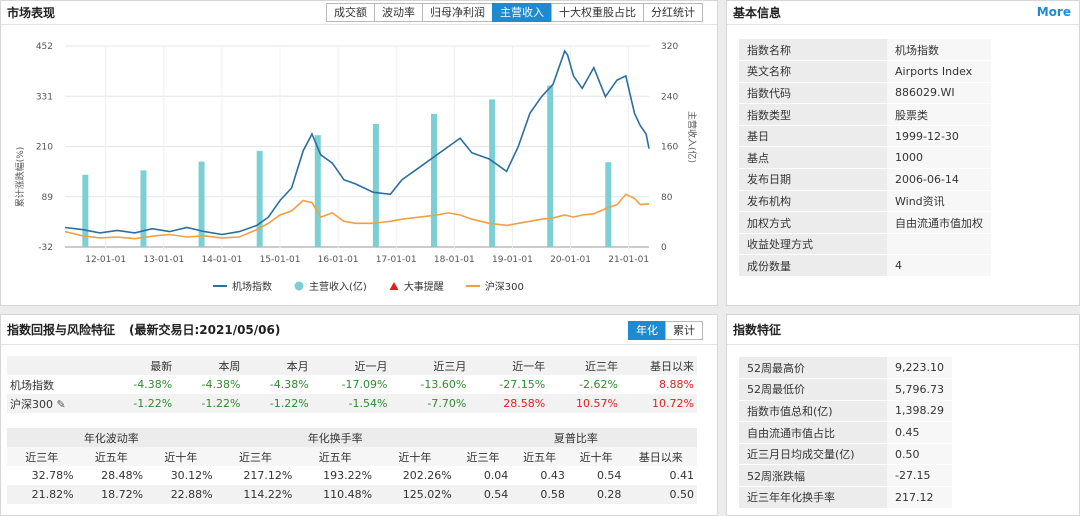 Image resolution: width=1080 pixels, height=516 pixels. I want to click on basic-info-key: 收益处理方式, so click(813, 244).